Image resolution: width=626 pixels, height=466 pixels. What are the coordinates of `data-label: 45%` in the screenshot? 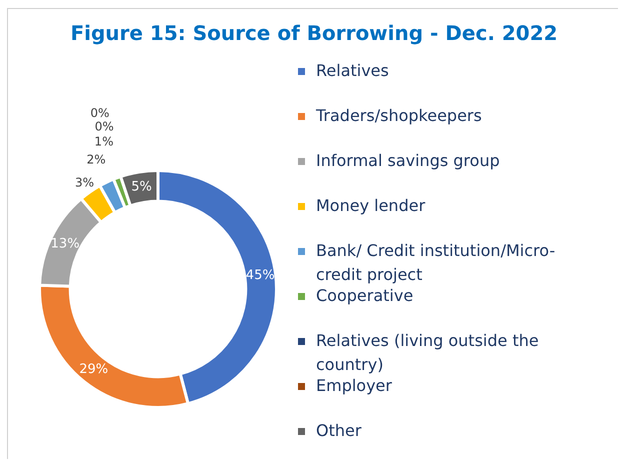 It's located at (260, 276).